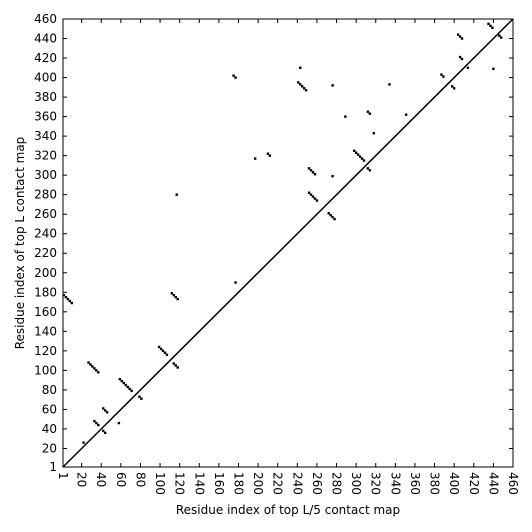 This screenshot has width=532, height=532. I want to click on x-tick-label: 40, so click(101, 479).